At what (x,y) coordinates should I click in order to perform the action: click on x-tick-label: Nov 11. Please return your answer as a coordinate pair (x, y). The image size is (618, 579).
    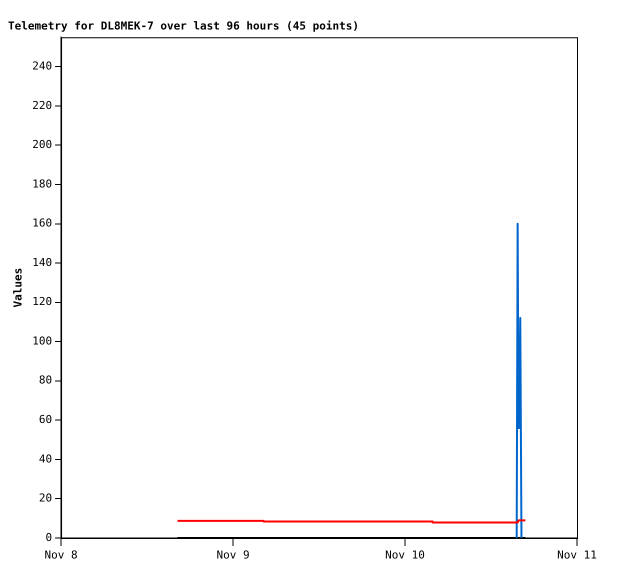
    Looking at the image, I should click on (577, 555).